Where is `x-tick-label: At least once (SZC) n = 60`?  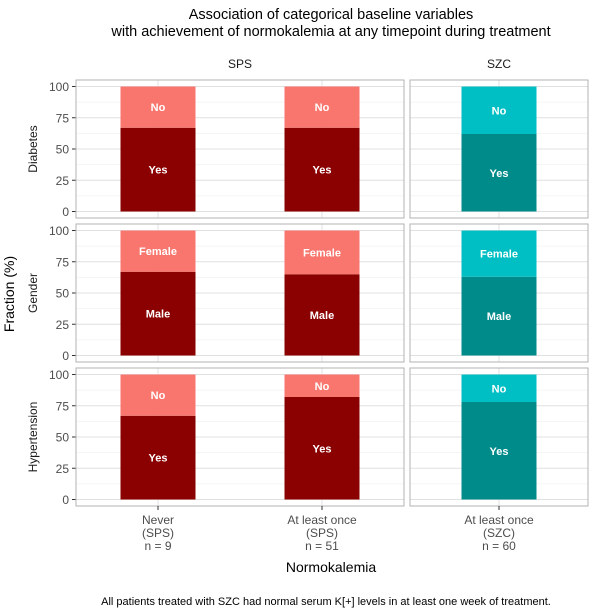 x-tick-label: At least once (SZC) n = 60 is located at coordinates (499, 533).